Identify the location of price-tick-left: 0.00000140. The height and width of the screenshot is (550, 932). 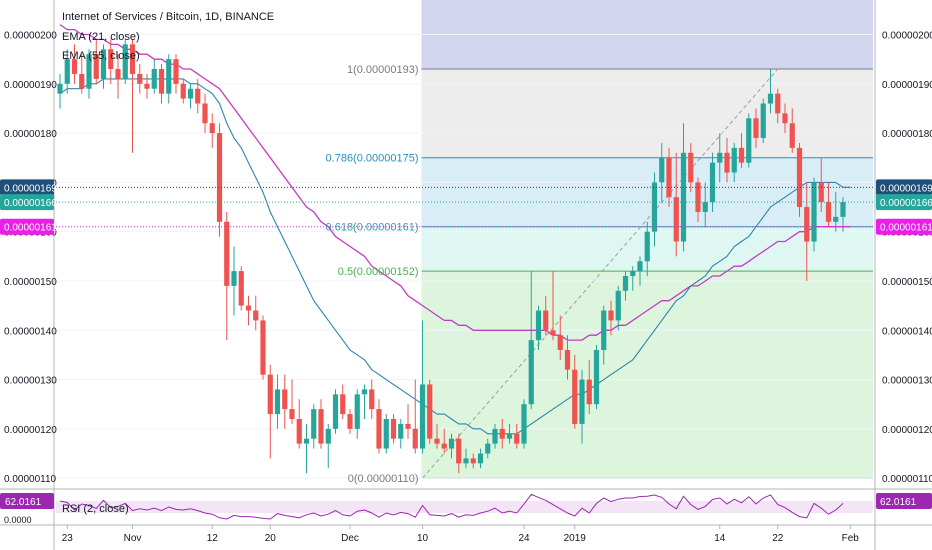
(30, 331).